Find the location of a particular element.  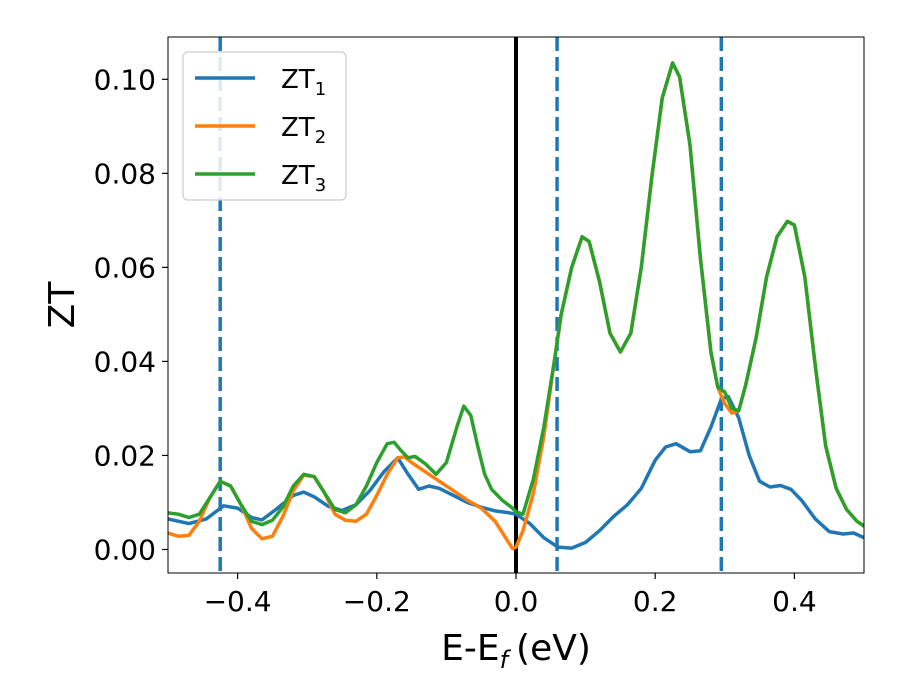

legend: ZT1 ZT2 ZT3 is located at coordinates (264, 126).